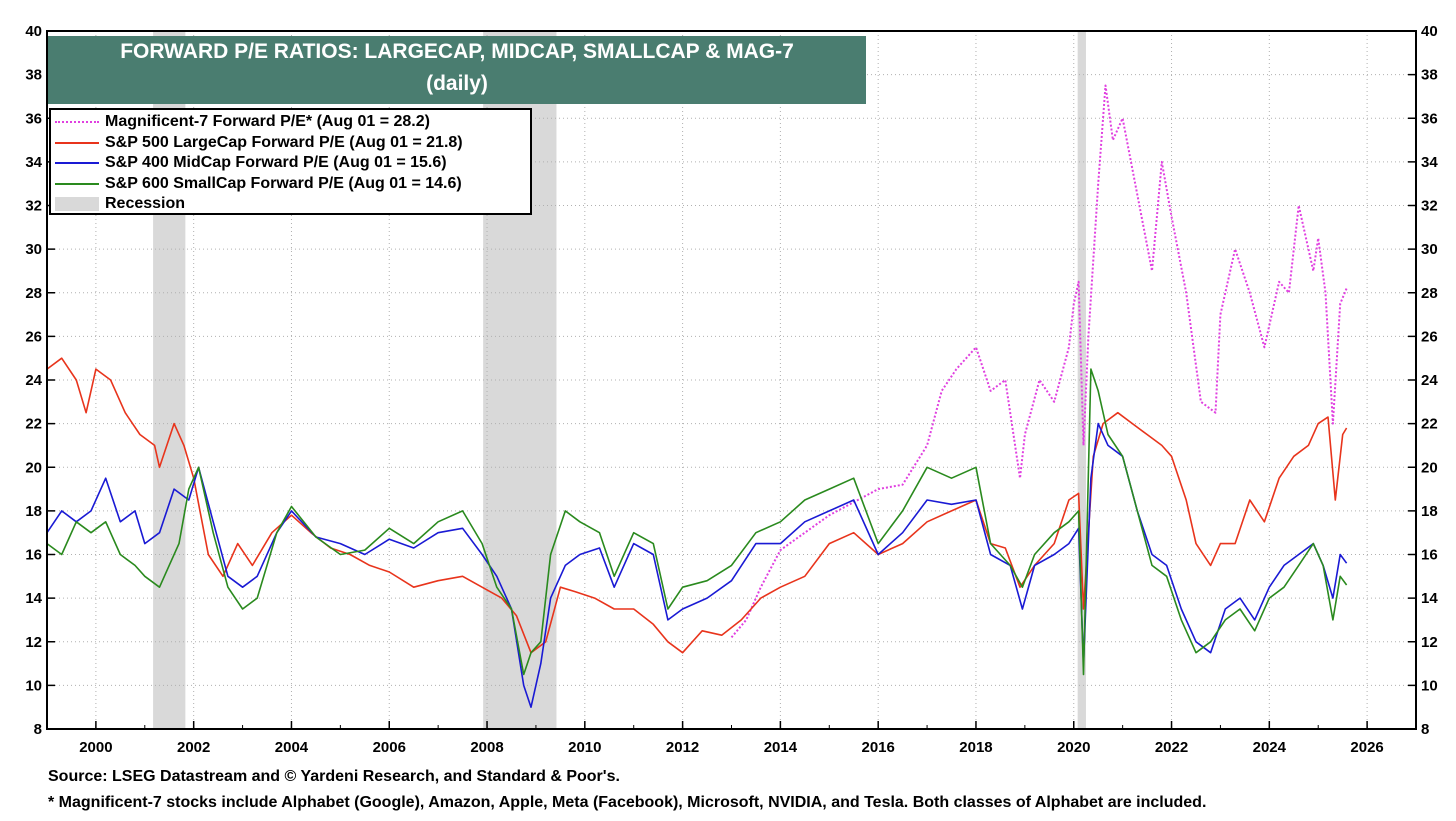  What do you see at coordinates (1429, 336) in the screenshot?
I see `y-tick-label-right: 26` at bounding box center [1429, 336].